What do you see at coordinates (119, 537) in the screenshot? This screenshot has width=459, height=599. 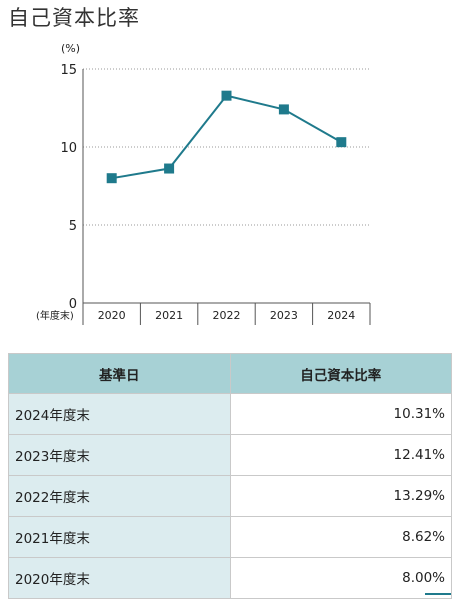 I see `row-date: 2021年度末` at bounding box center [119, 537].